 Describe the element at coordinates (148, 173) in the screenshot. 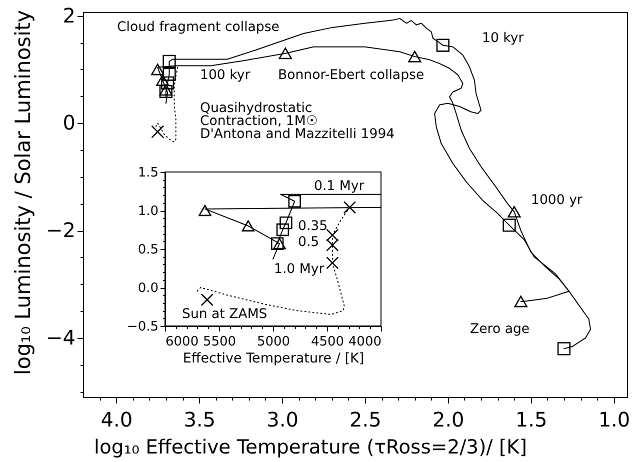

I see `y-tick-label: 1.5` at that location.